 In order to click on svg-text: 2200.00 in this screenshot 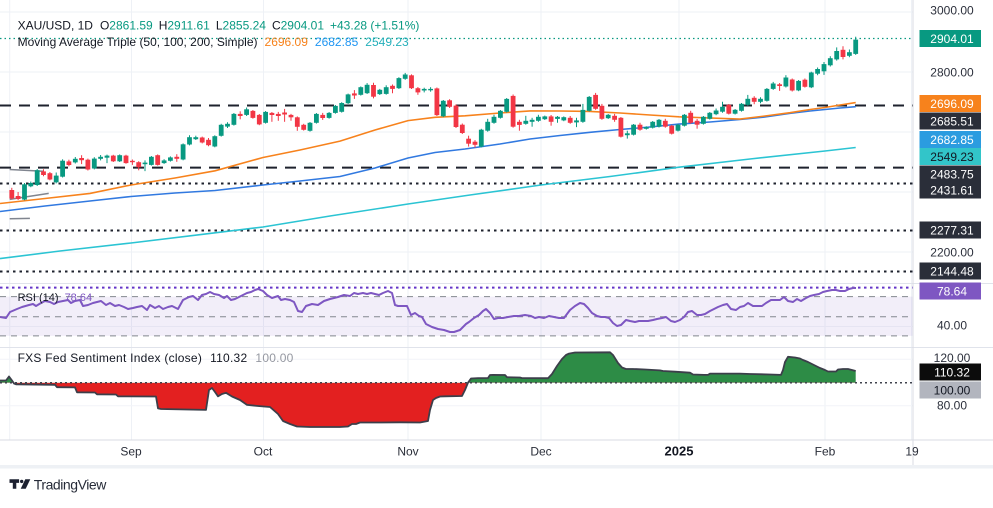, I will do `click(952, 252)`.